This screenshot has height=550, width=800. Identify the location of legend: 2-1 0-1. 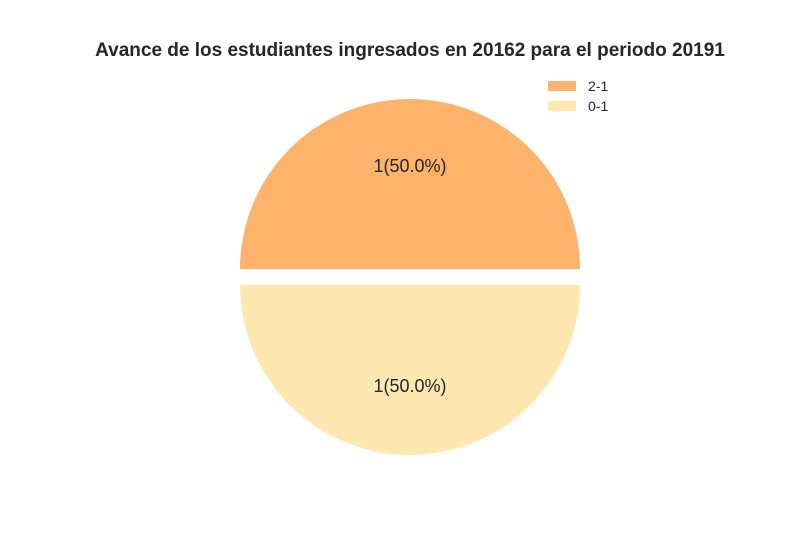
(578, 96).